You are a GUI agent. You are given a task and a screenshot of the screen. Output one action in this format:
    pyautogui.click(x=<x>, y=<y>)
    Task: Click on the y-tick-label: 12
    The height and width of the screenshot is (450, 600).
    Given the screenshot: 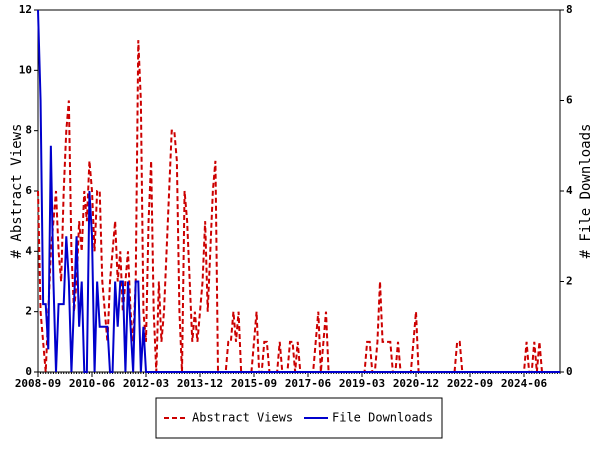 What is the action you would take?
    pyautogui.click(x=25, y=9)
    